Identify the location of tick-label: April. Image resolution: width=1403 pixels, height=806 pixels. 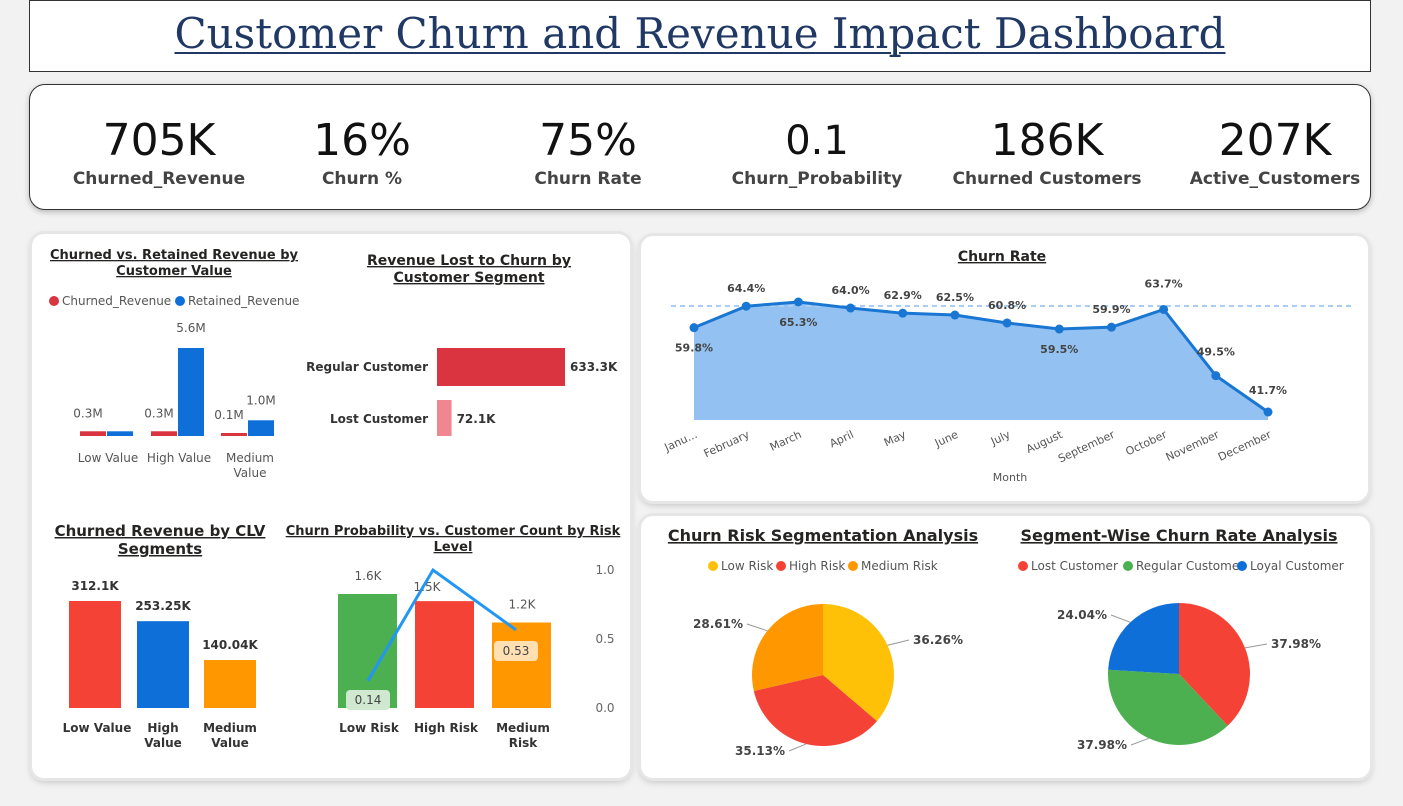
(842, 439).